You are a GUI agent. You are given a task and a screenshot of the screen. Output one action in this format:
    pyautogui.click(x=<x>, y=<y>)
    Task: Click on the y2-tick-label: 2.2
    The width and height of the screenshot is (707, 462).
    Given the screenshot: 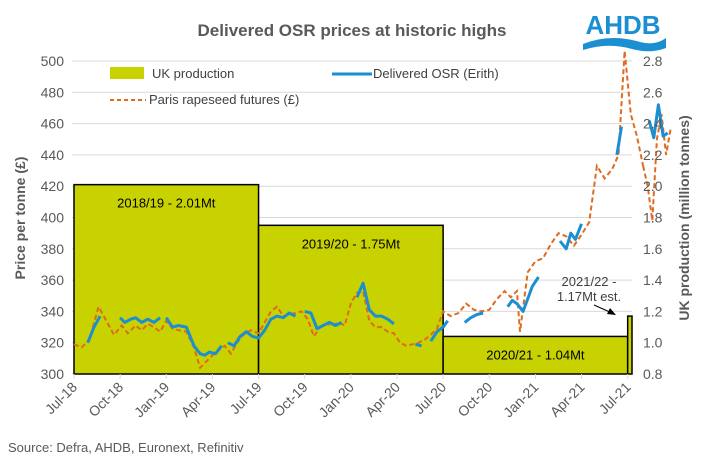 What is the action you would take?
    pyautogui.click(x=653, y=155)
    